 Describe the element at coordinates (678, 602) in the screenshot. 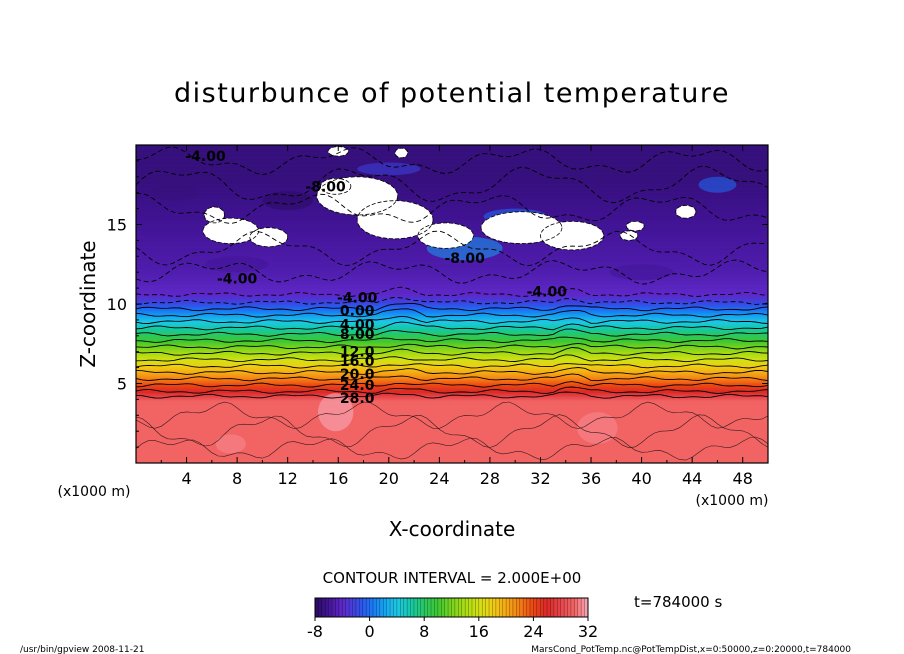

I see `time-label: t=784000 s` at that location.